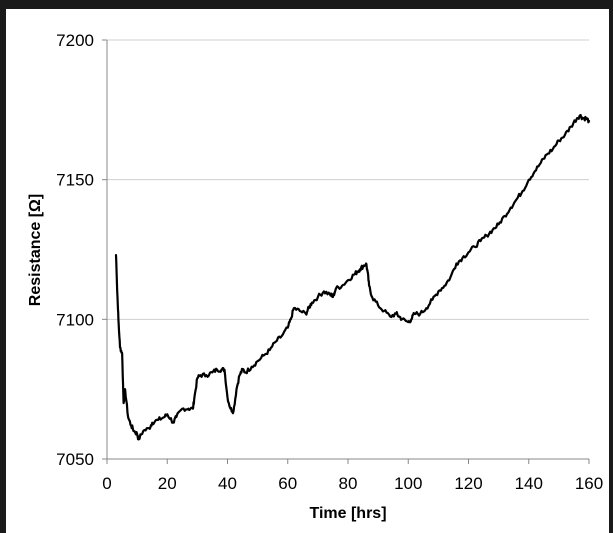  What do you see at coordinates (468, 483) in the screenshot?
I see `x-tick-label: 120` at bounding box center [468, 483].